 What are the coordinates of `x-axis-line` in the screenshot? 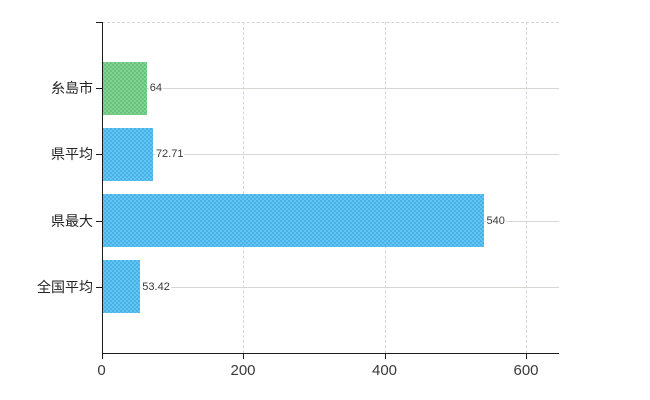 It's located at (330, 353).